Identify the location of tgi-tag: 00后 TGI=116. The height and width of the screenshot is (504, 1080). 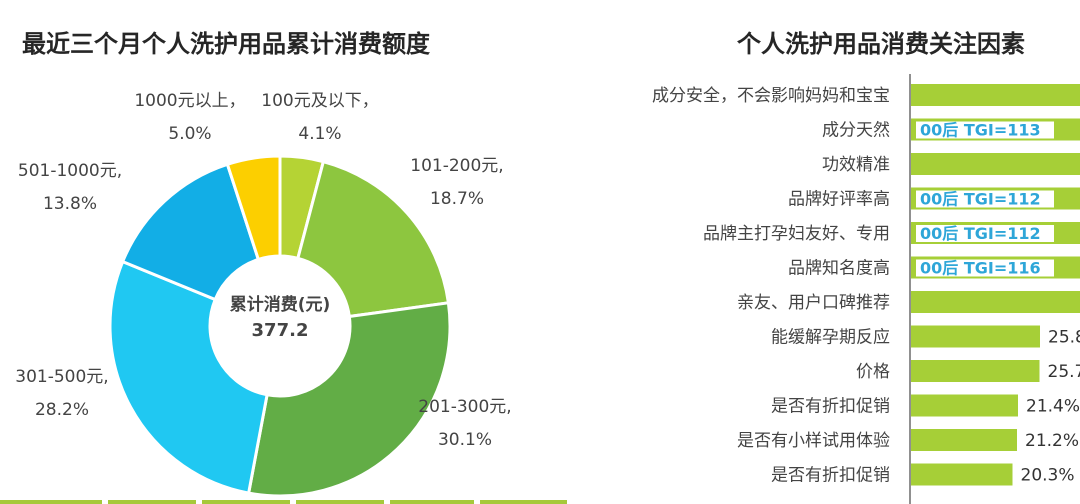
(980, 268).